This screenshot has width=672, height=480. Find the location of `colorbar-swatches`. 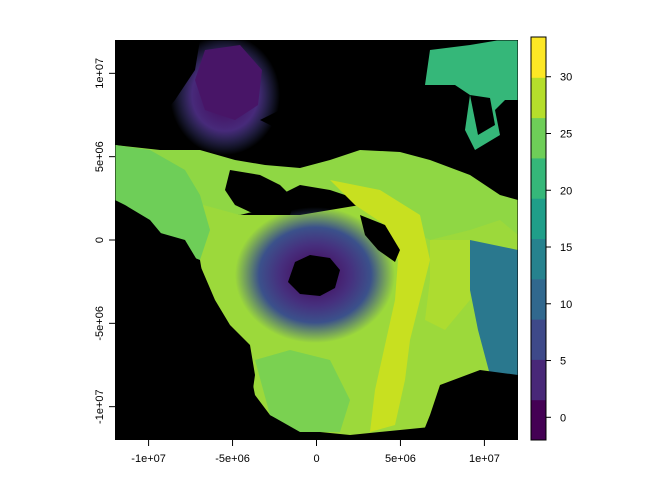

colorbar-swatches is located at coordinates (538, 239).